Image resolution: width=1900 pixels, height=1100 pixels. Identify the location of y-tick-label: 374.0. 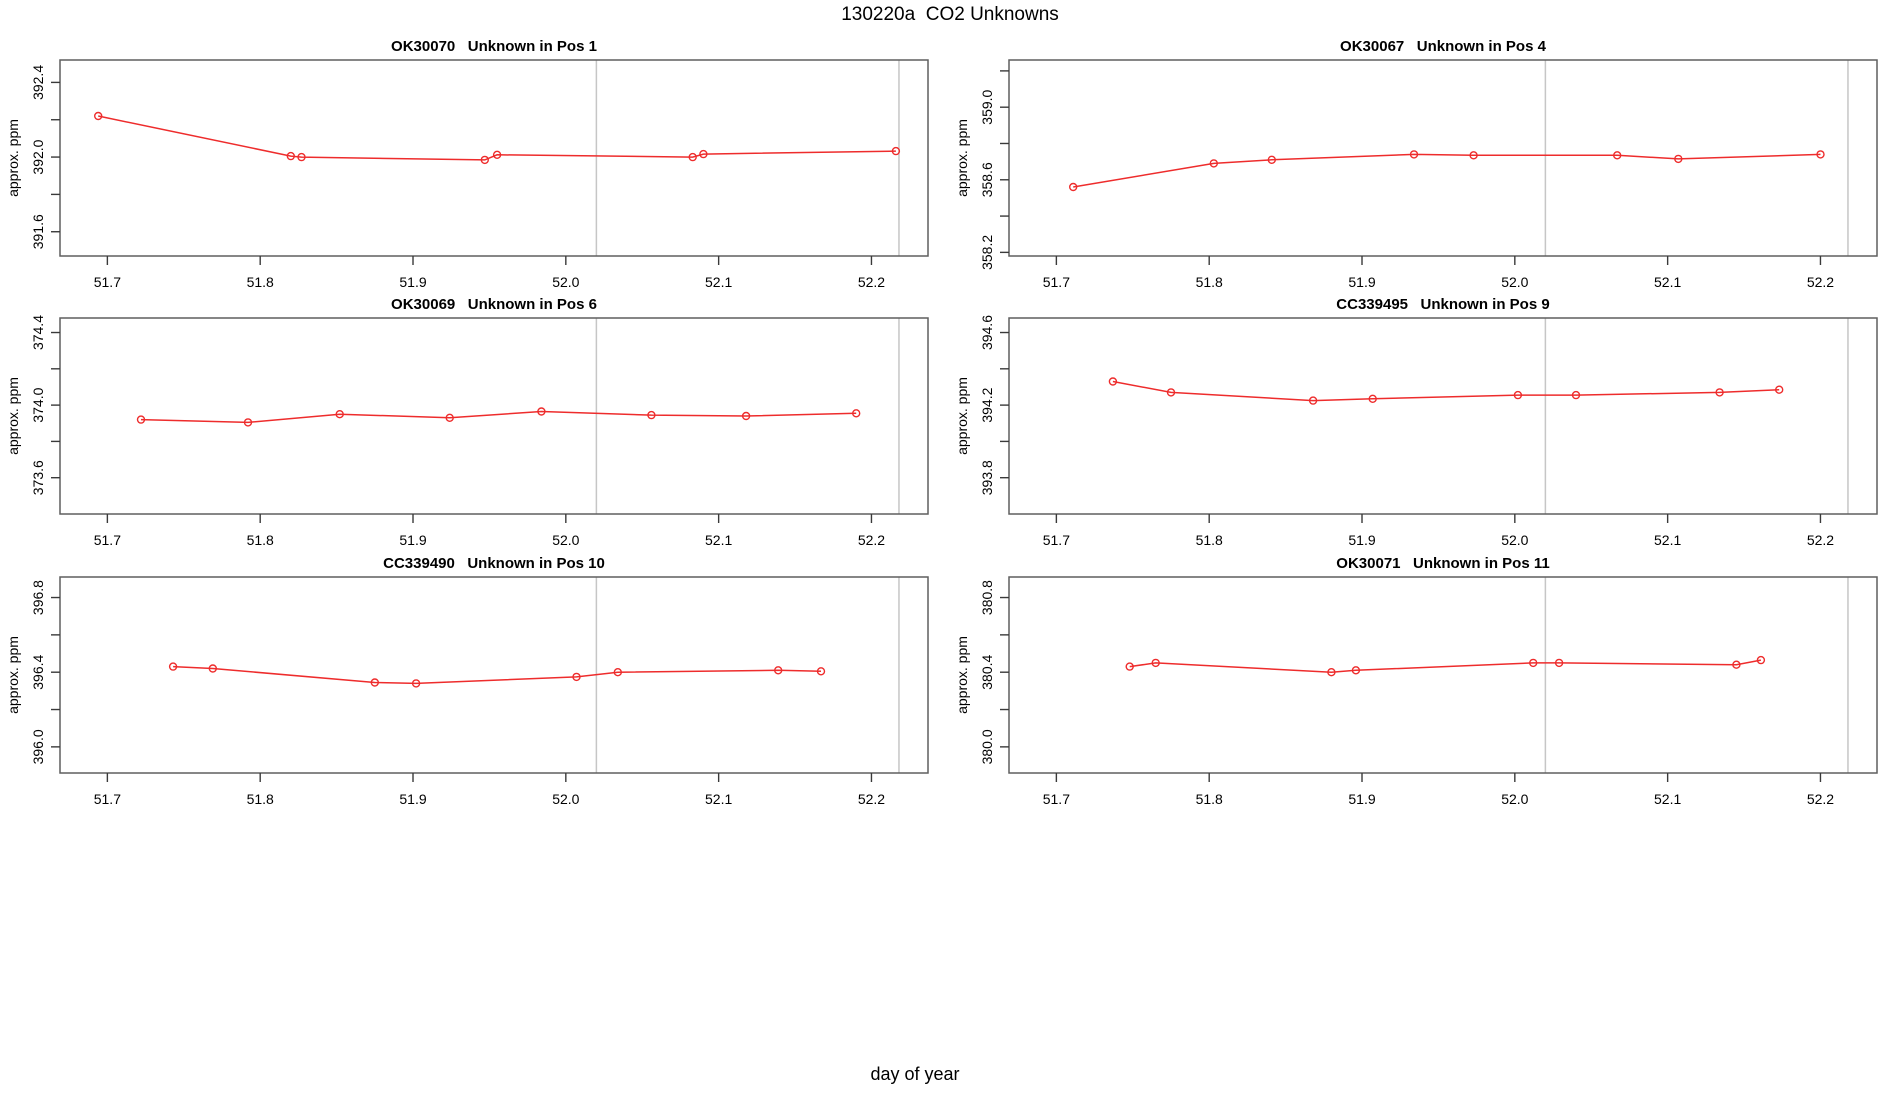
(38, 404).